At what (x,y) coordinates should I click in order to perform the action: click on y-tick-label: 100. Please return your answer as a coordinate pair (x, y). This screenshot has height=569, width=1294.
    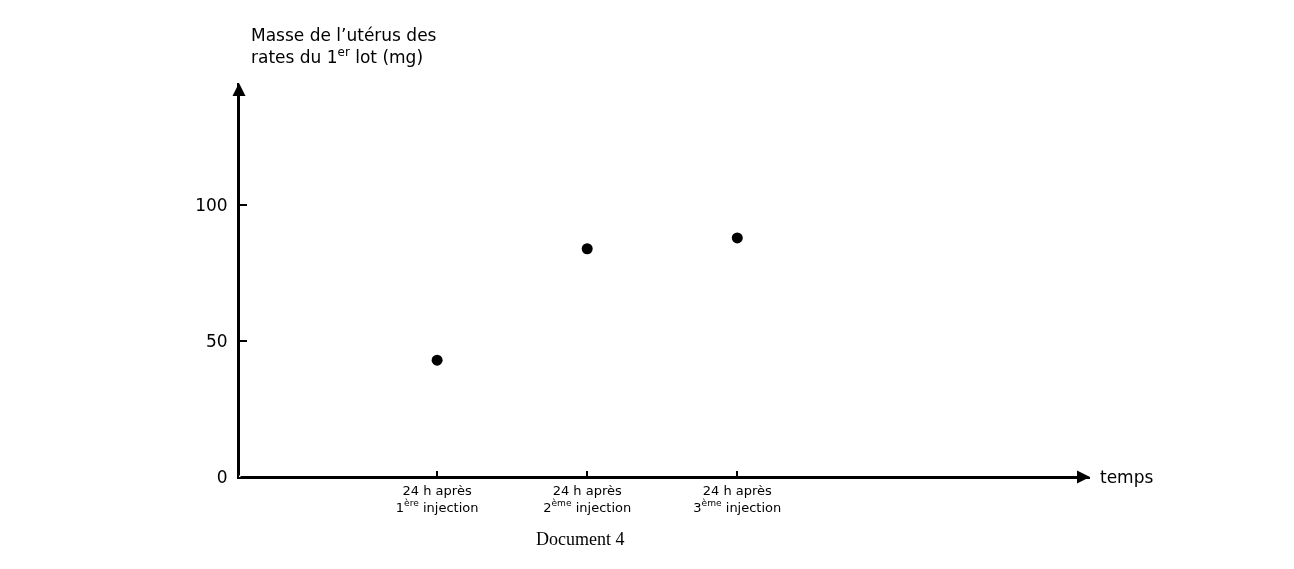
    Looking at the image, I should click on (211, 205).